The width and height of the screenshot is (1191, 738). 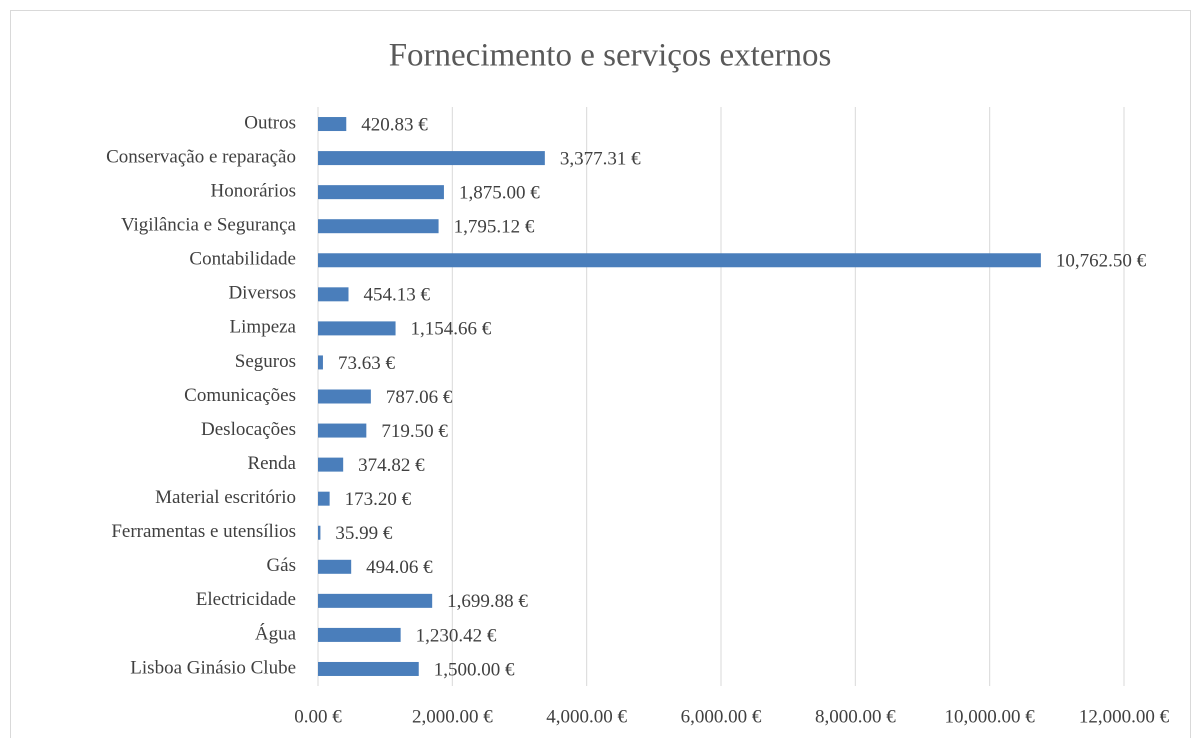 I want to click on y-tick-label: Gás, so click(x=281, y=565).